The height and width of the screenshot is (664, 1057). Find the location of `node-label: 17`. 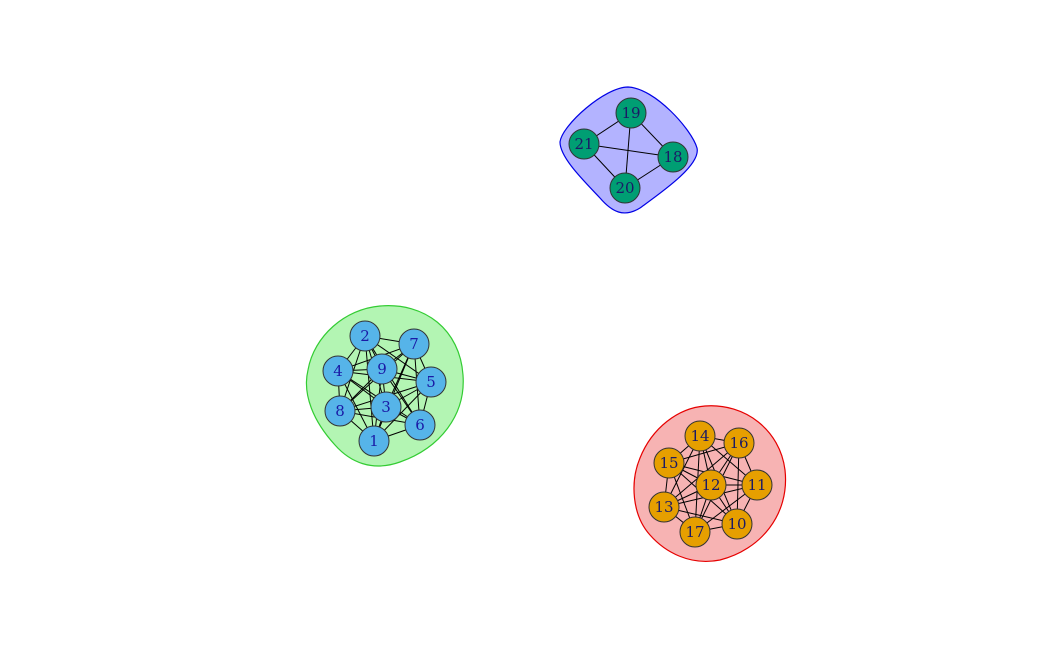

node-label: 17 is located at coordinates (694, 532).